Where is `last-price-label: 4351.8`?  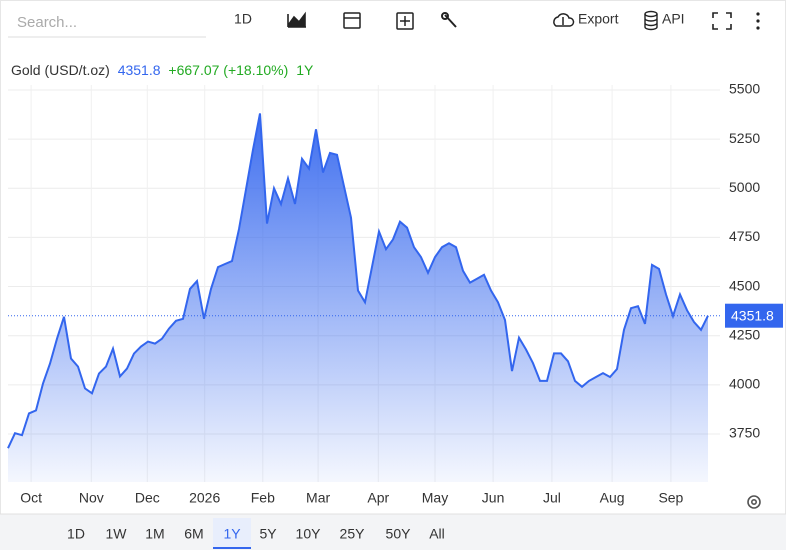
last-price-label: 4351.8 is located at coordinates (752, 315).